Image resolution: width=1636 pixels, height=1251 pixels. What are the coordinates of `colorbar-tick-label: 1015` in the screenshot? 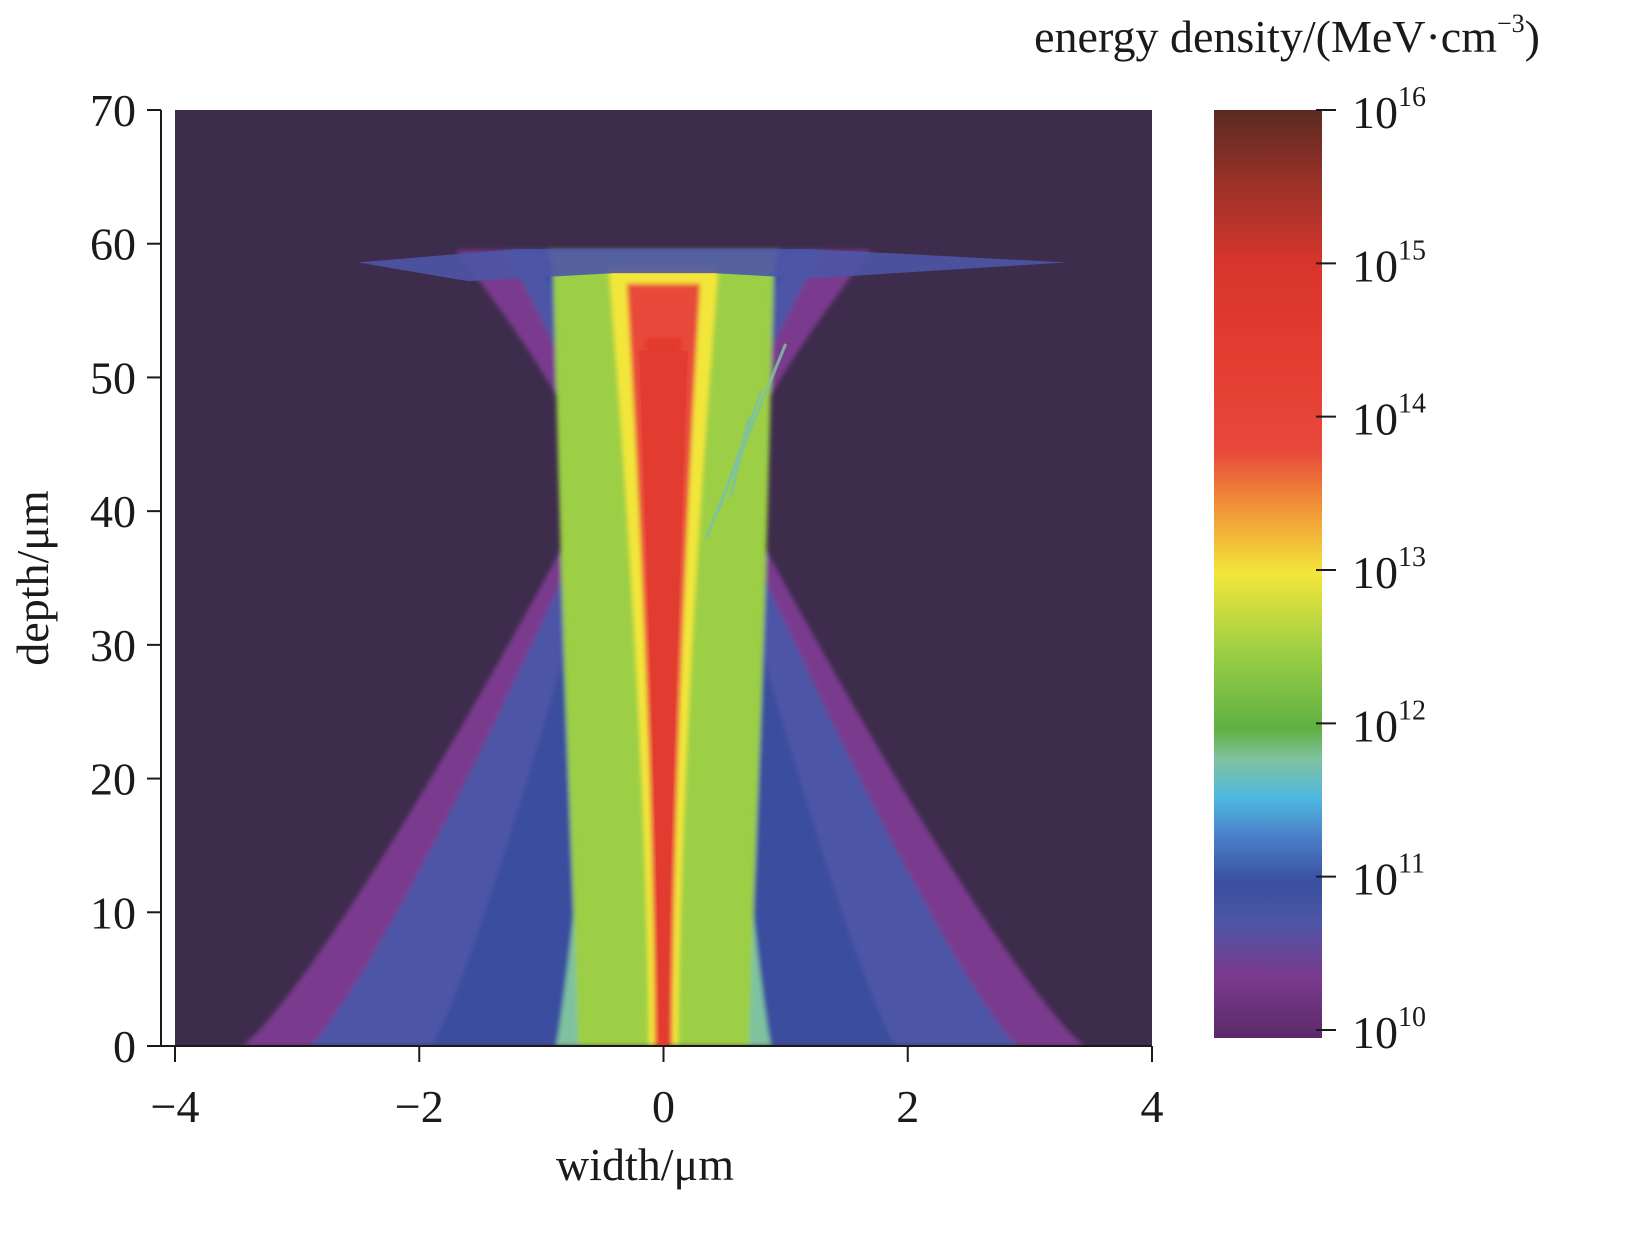 It's located at (1389, 263).